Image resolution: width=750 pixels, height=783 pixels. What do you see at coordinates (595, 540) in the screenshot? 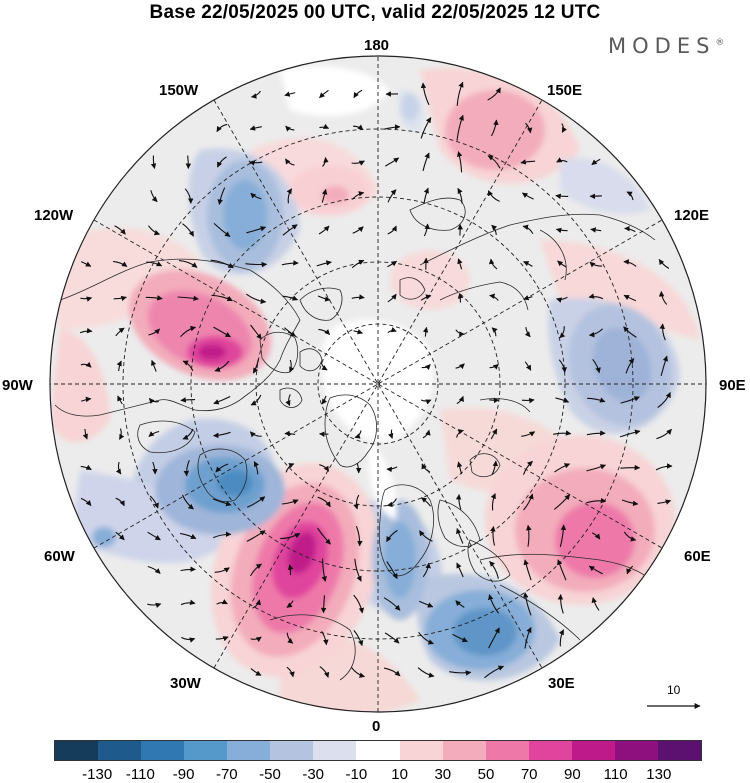
I see `pink-anomaly` at bounding box center [595, 540].